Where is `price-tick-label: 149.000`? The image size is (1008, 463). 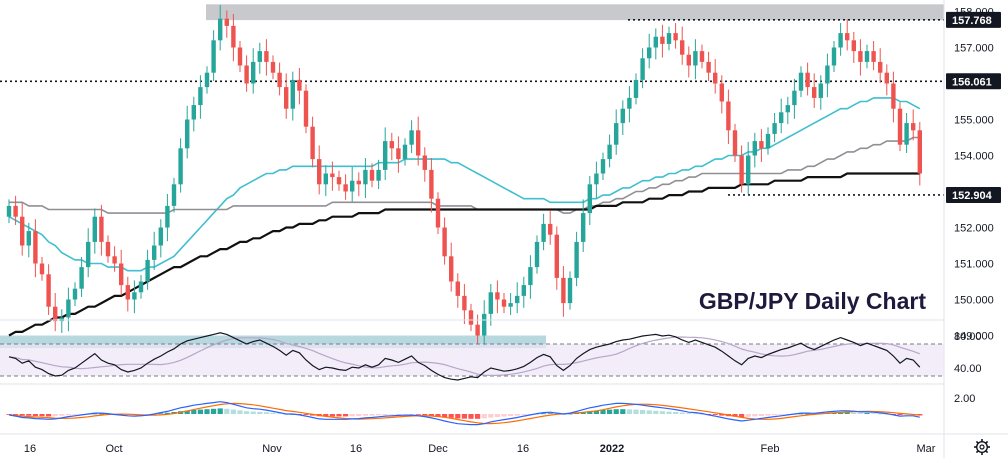 price-tick-label: 149.000 is located at coordinates (974, 337).